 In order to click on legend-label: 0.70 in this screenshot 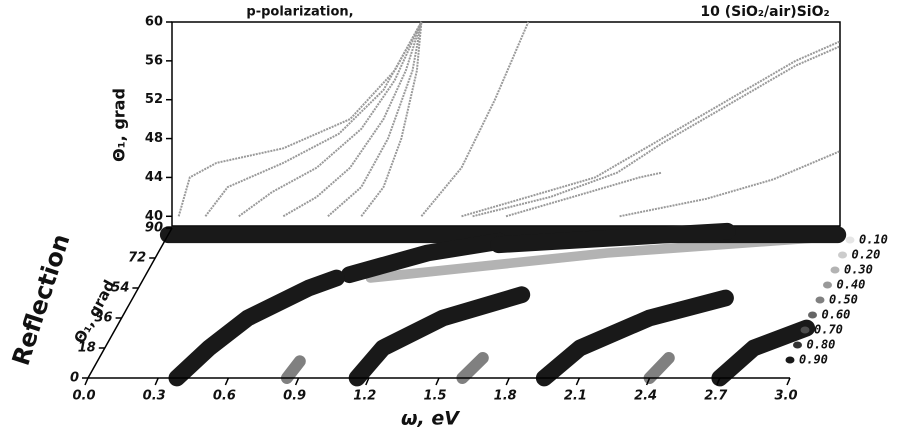, I will do `click(828, 330)`.